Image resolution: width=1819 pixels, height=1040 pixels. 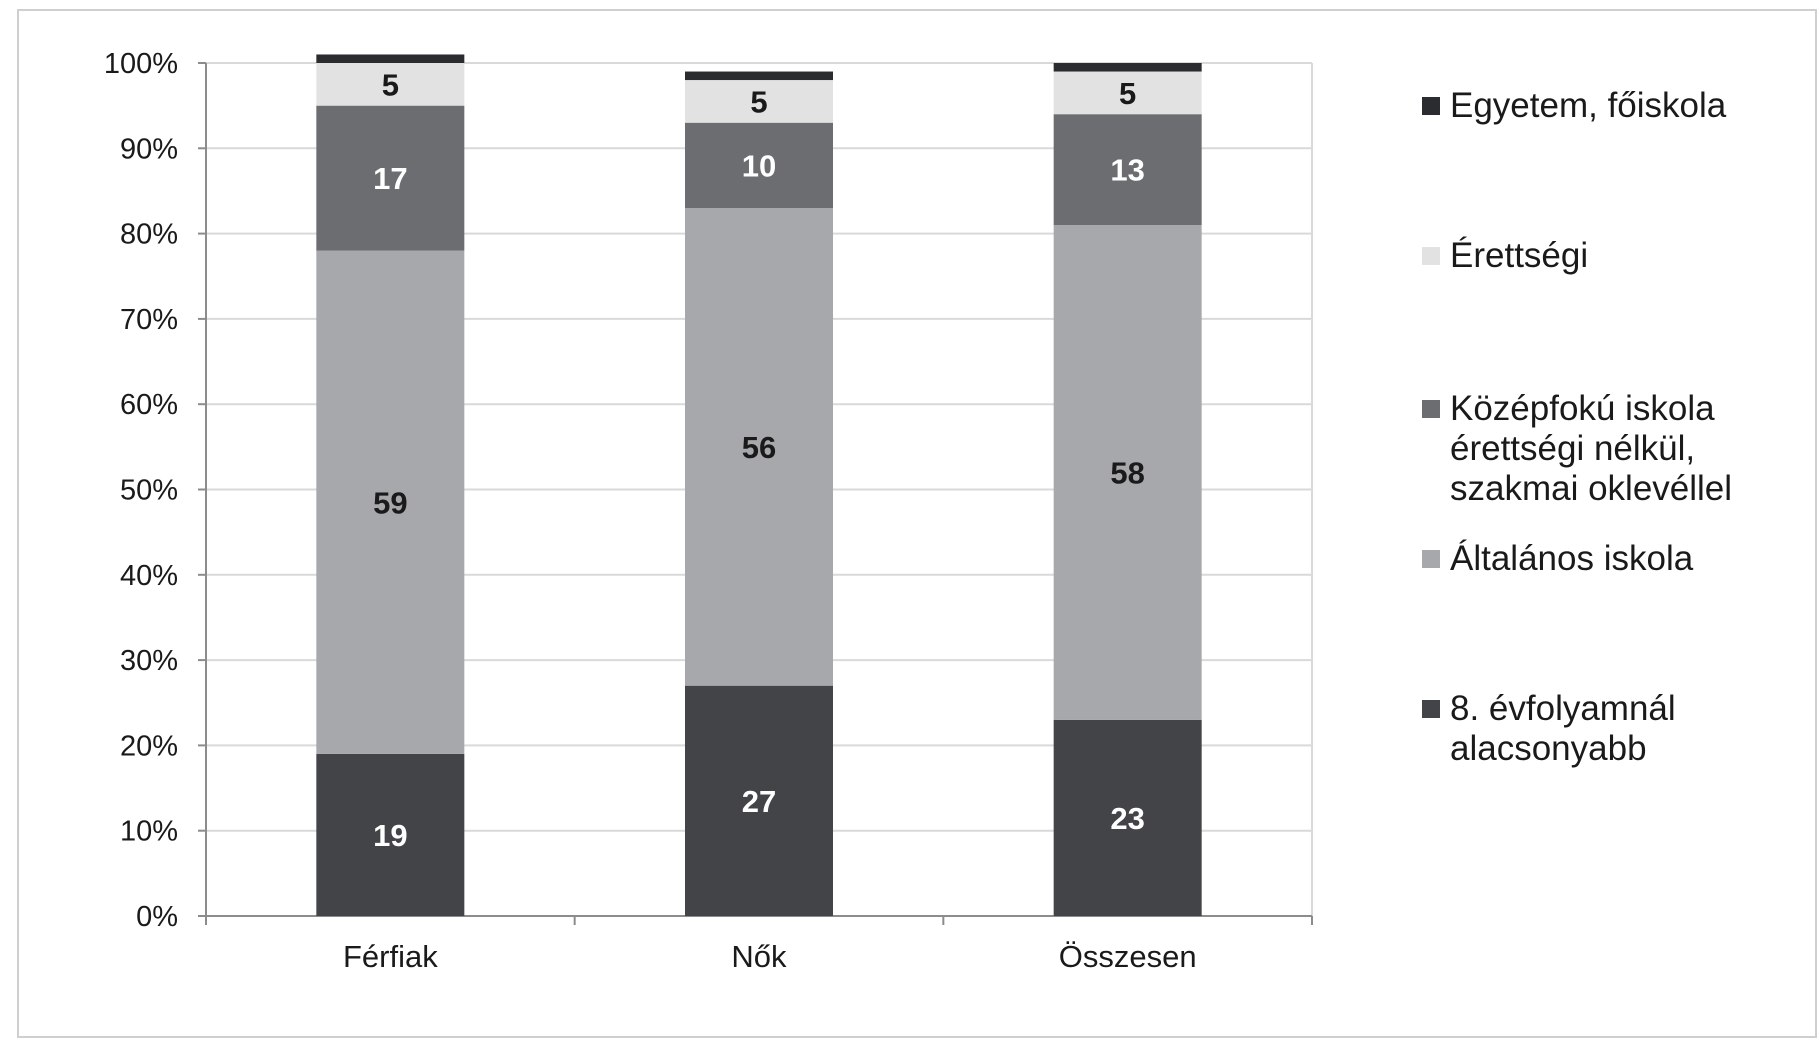 I want to click on data-label: 19, so click(x=390, y=835).